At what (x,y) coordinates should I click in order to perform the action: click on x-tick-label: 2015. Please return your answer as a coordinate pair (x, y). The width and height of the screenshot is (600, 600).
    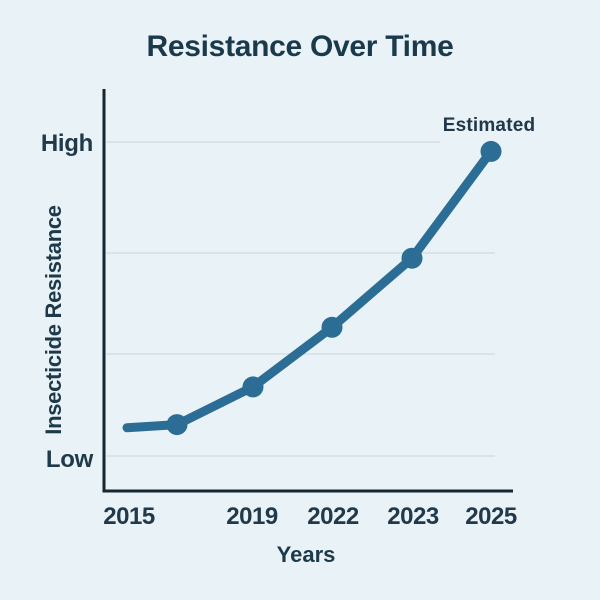
    Looking at the image, I should click on (129, 516).